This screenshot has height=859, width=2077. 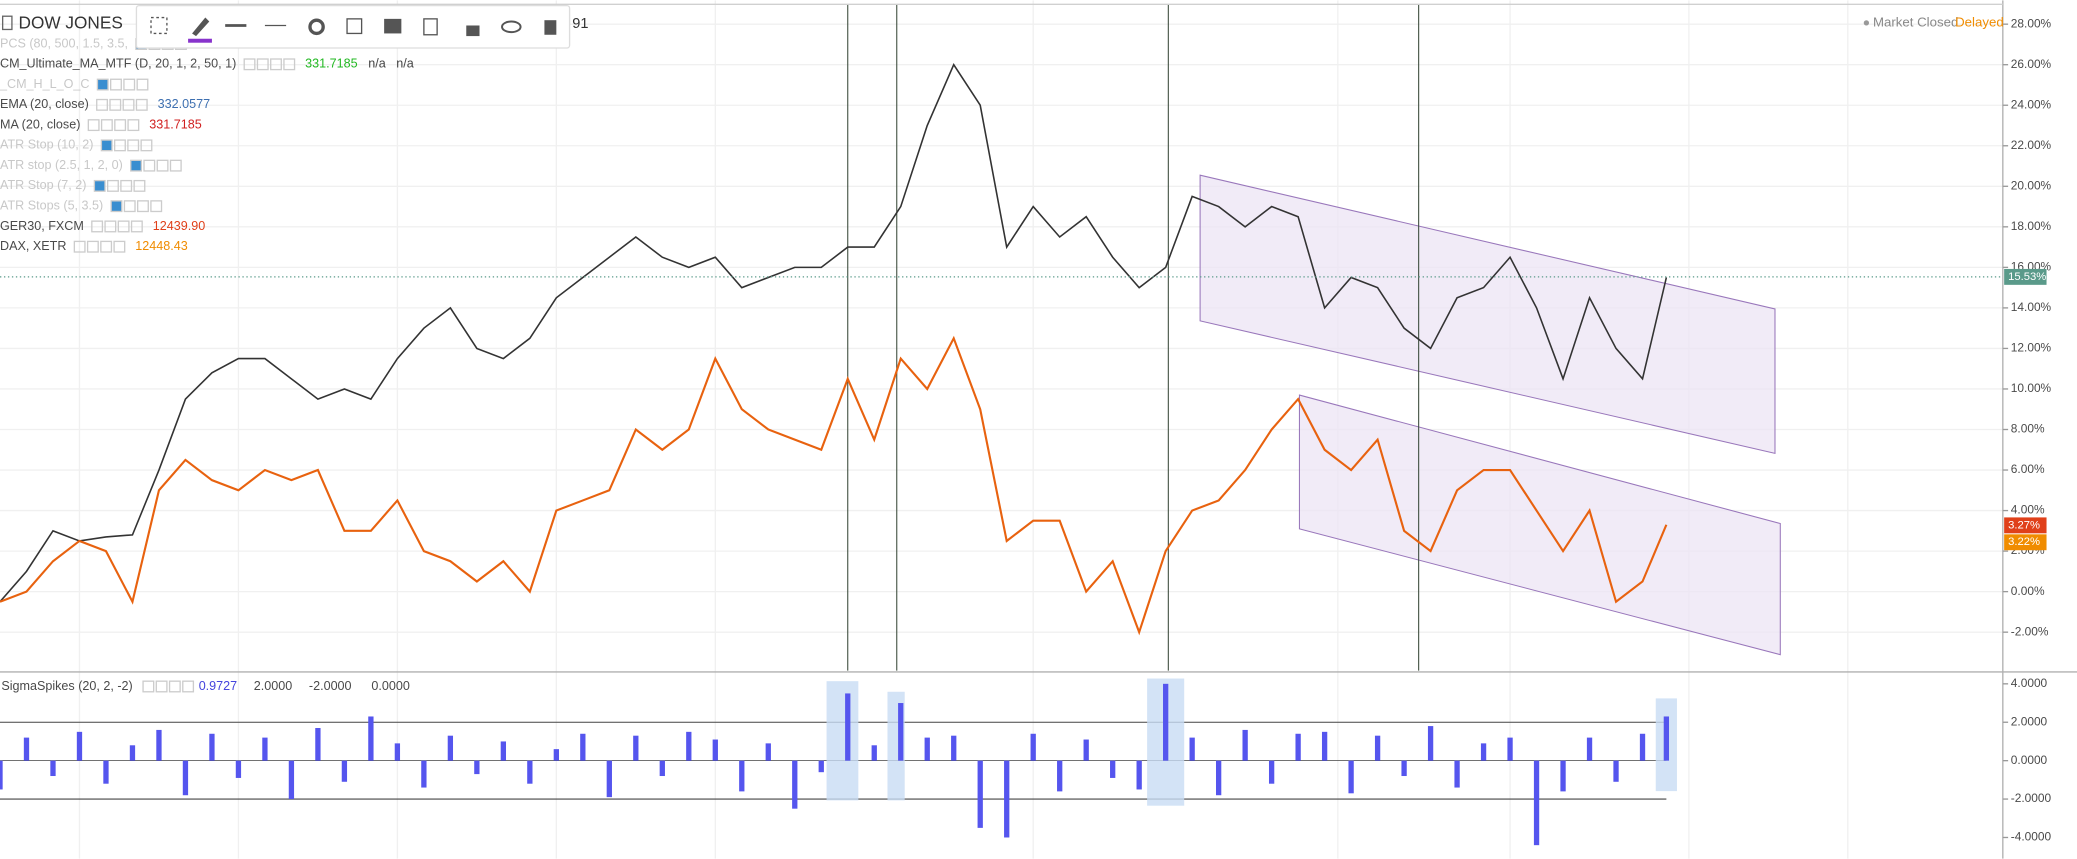 I want to click on sub-reading: 0.0000, so click(x=390, y=686).